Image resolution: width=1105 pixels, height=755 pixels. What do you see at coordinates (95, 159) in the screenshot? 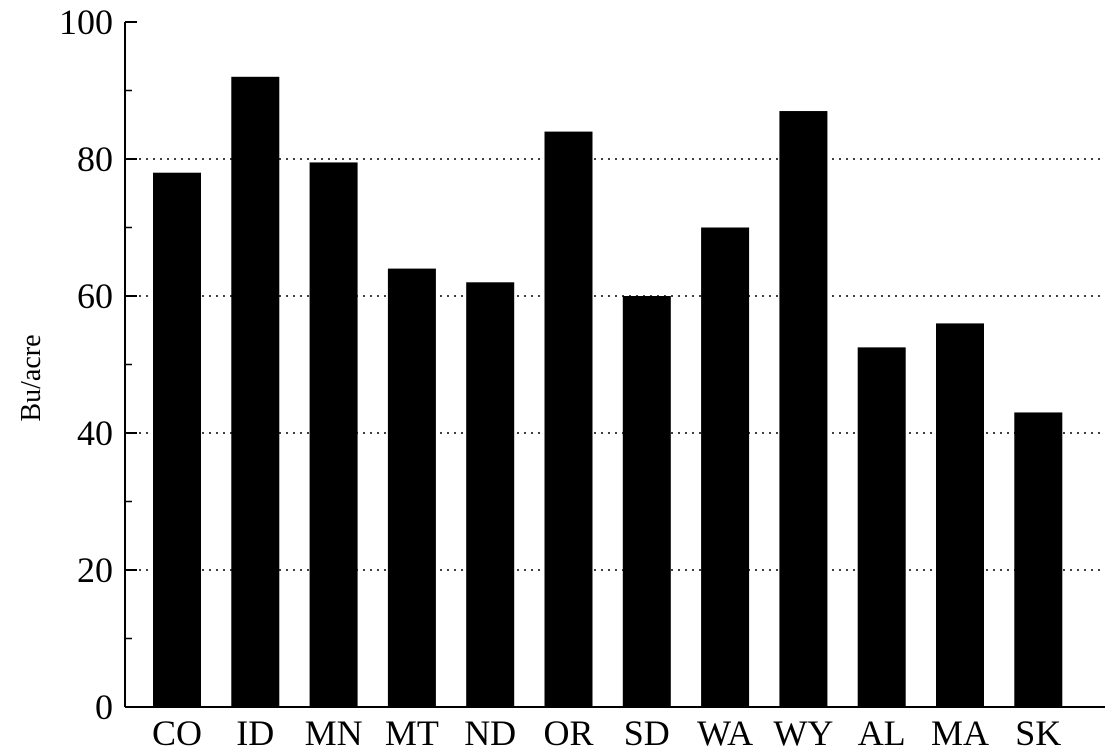
I see `y-tick-label-80: 80` at bounding box center [95, 159].